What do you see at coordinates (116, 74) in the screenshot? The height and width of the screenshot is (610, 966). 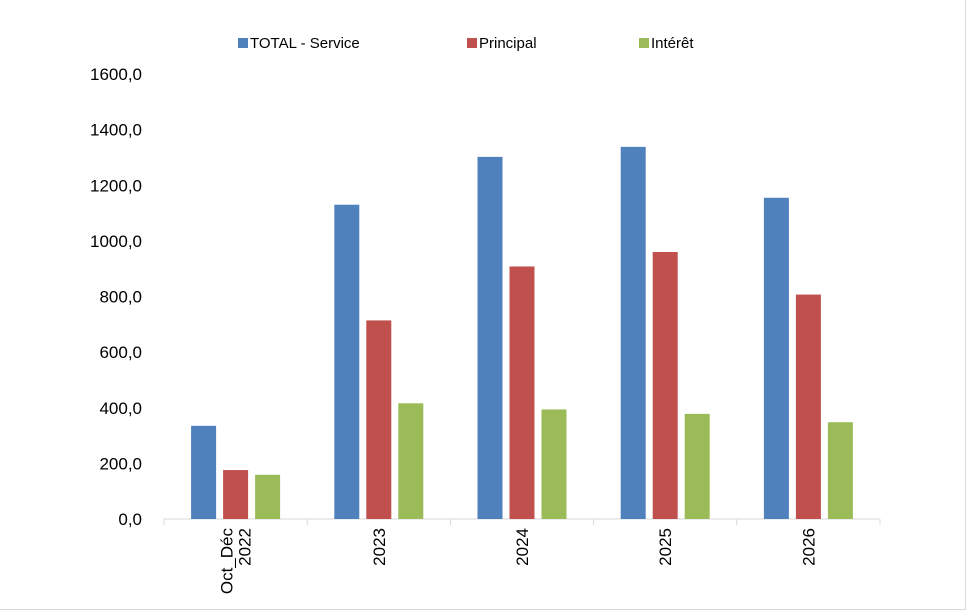 I see `y-tick-label: 1600,0` at bounding box center [116, 74].